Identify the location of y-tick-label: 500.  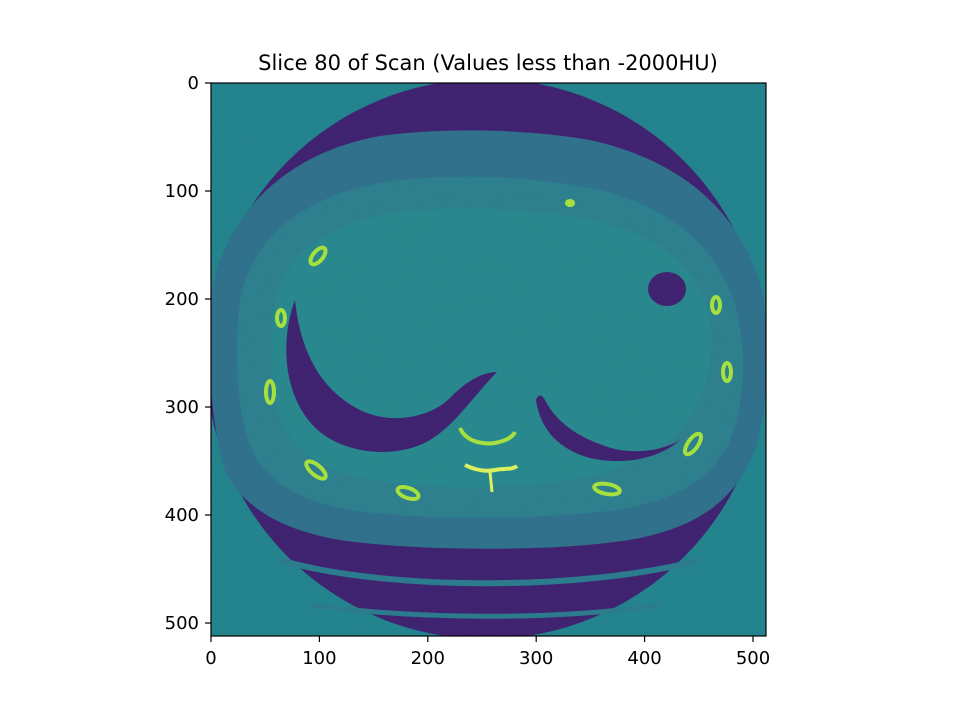
(182, 623).